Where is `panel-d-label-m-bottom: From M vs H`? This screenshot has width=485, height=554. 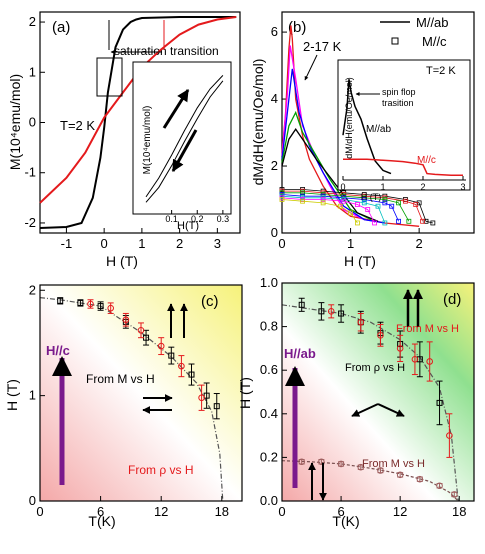 panel-d-label-m-bottom: From M vs H is located at coordinates (393, 464).